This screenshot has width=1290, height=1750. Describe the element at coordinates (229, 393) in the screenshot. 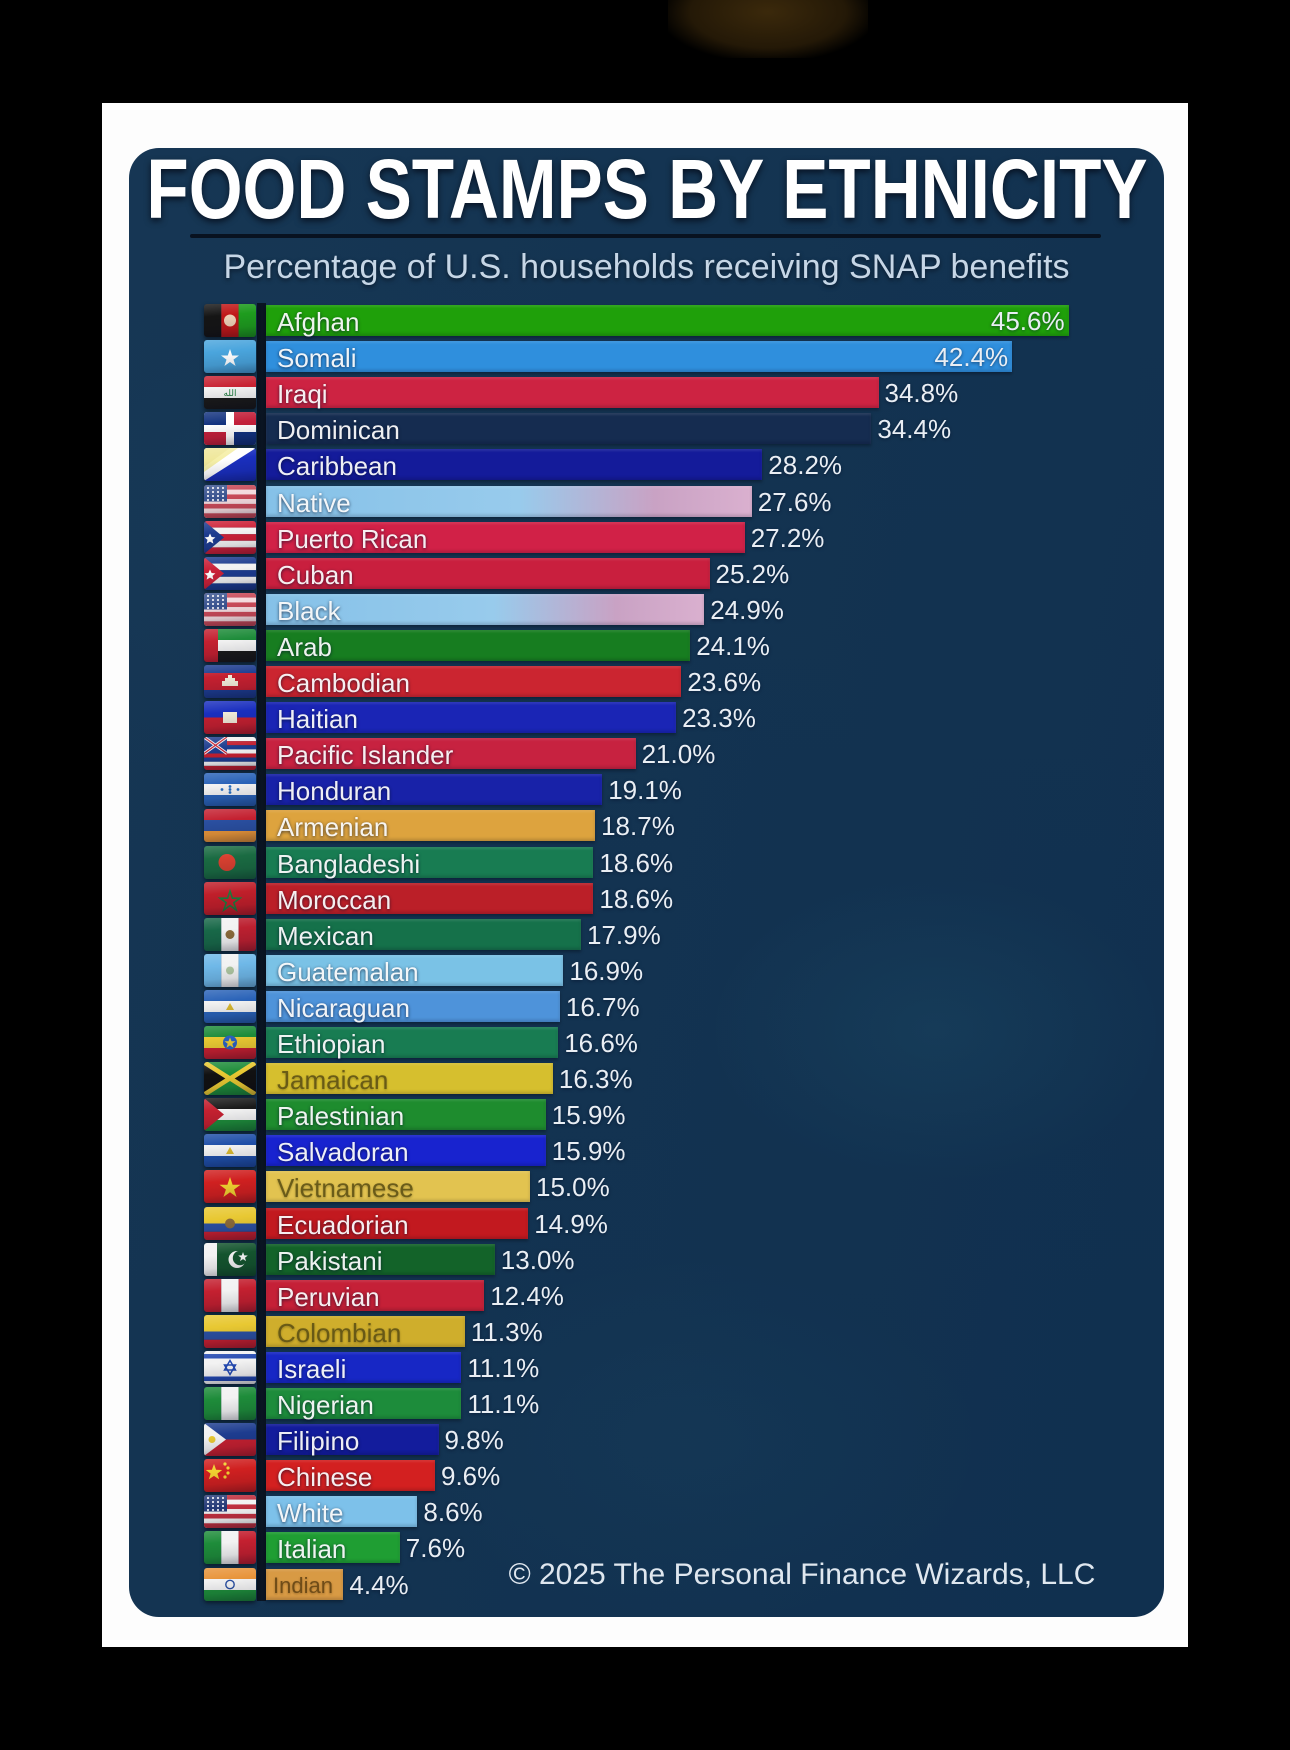

I see `svg-text: الله` at that location.